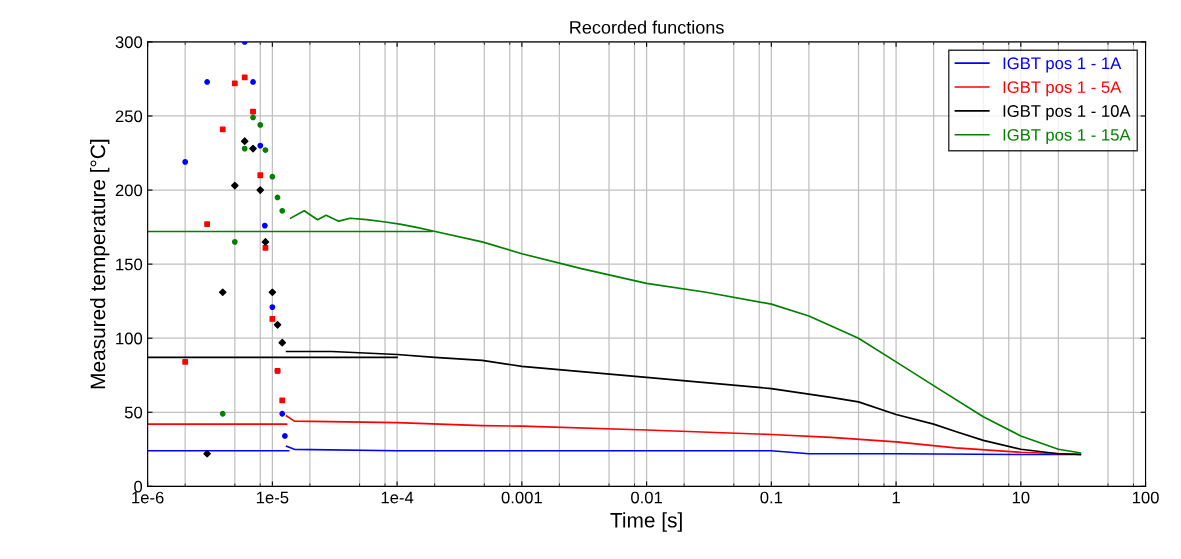 This screenshot has width=1181, height=559. I want to click on y-tick-label: 300, so click(129, 42).